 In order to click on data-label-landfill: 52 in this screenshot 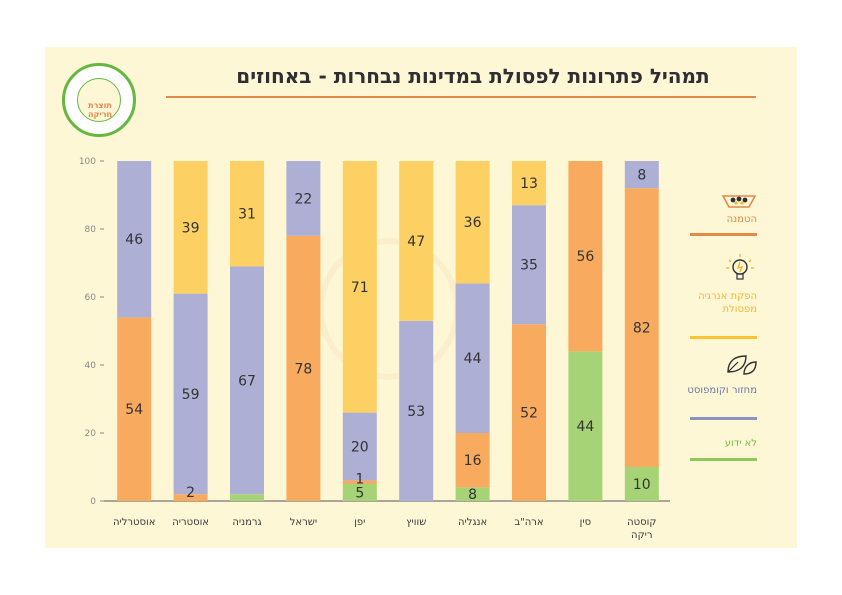, I will do `click(529, 414)`.